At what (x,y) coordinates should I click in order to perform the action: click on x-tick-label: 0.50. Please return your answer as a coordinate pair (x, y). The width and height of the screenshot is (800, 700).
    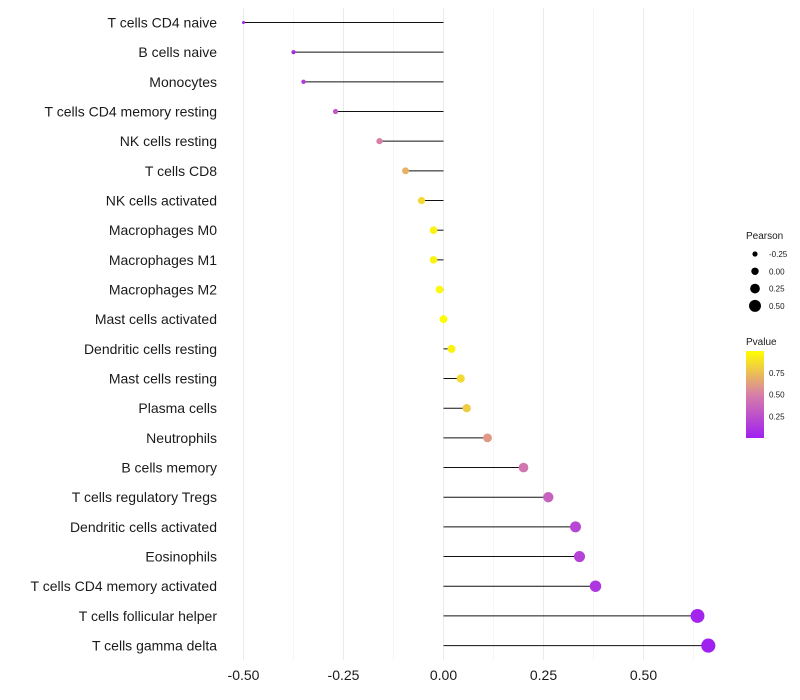
    Looking at the image, I should click on (643, 675).